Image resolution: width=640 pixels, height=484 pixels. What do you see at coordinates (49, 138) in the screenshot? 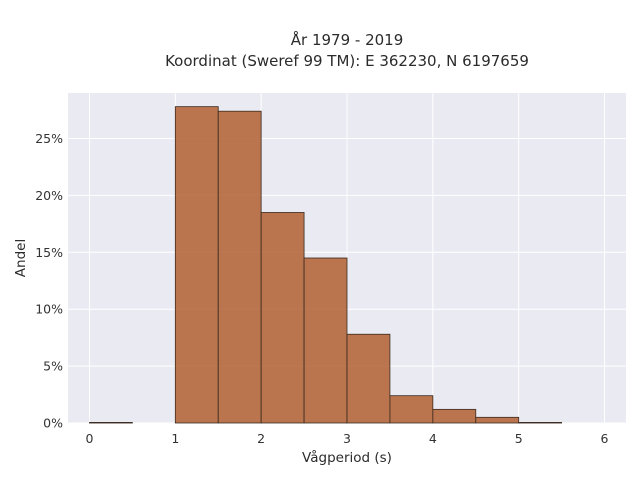
I see `y-tick-label: 25%` at bounding box center [49, 138].